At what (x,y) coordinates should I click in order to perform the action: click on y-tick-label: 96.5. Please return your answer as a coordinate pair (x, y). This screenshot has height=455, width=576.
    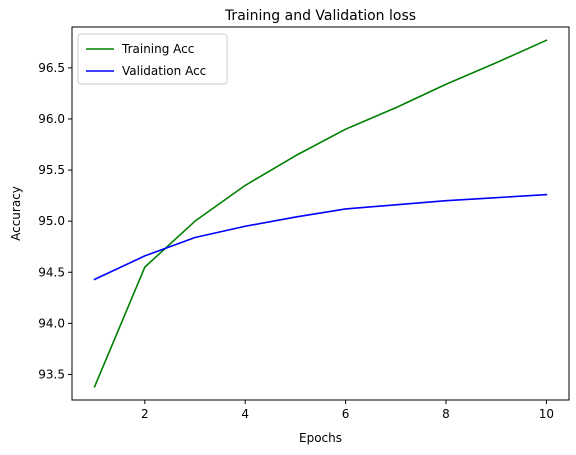
    Looking at the image, I should click on (51, 68).